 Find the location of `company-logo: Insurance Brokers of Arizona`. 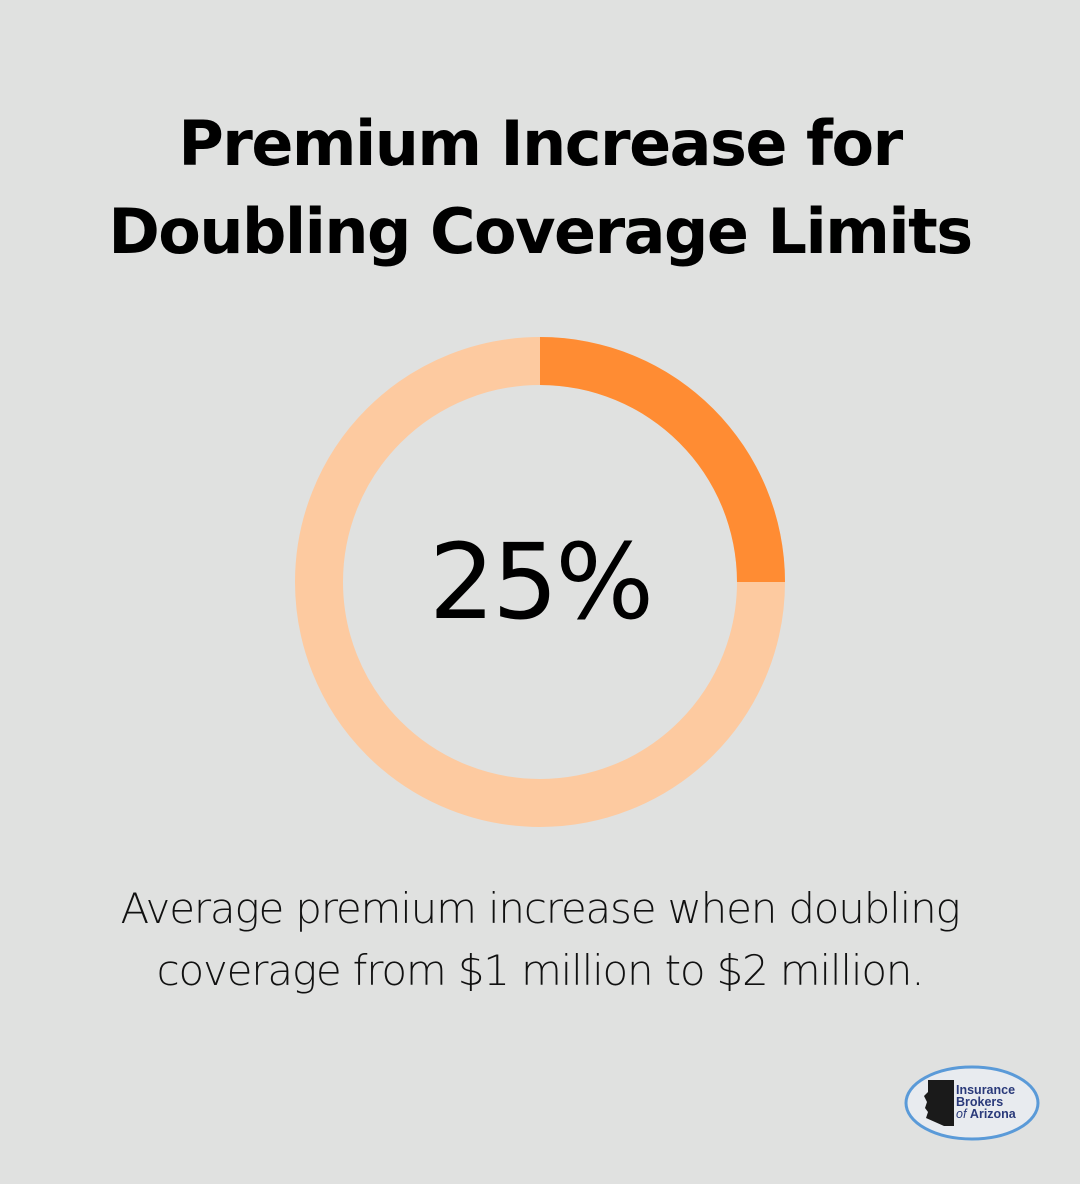

company-logo: Insurance Brokers of Arizona is located at coordinates (972, 1103).